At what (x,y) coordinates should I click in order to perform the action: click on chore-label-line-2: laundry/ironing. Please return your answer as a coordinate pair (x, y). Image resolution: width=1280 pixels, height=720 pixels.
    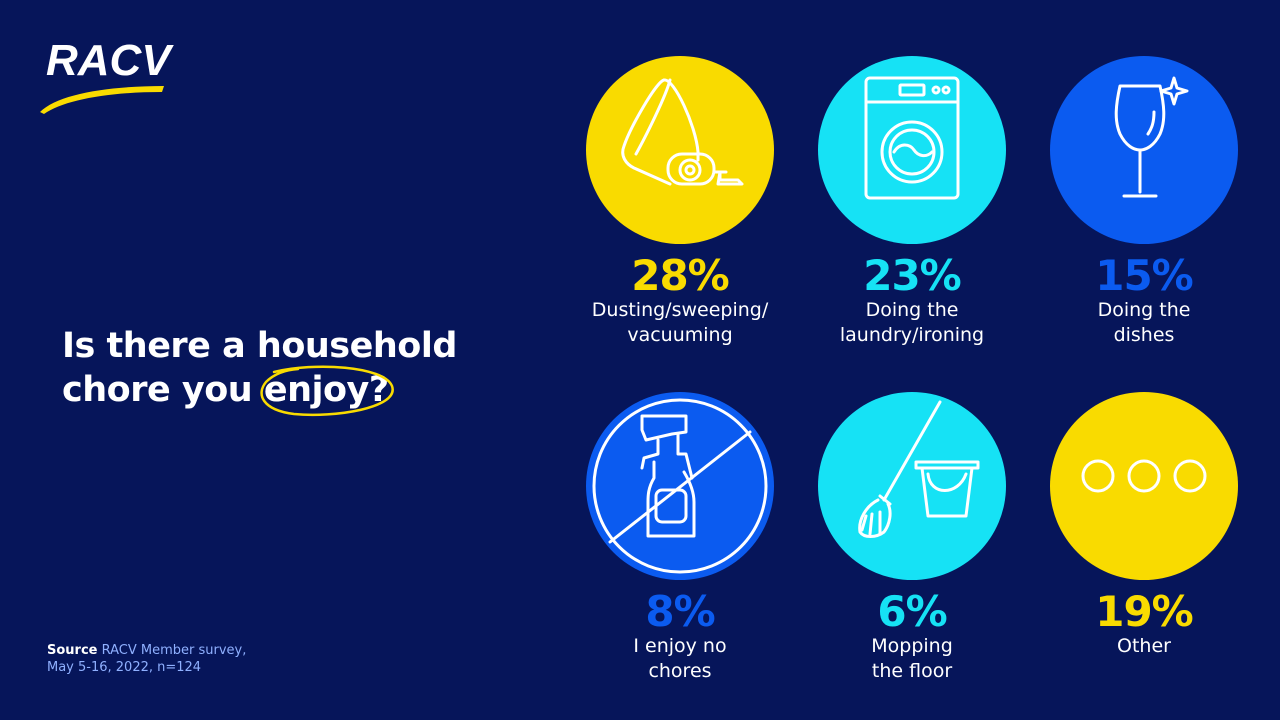
    Looking at the image, I should click on (912, 335).